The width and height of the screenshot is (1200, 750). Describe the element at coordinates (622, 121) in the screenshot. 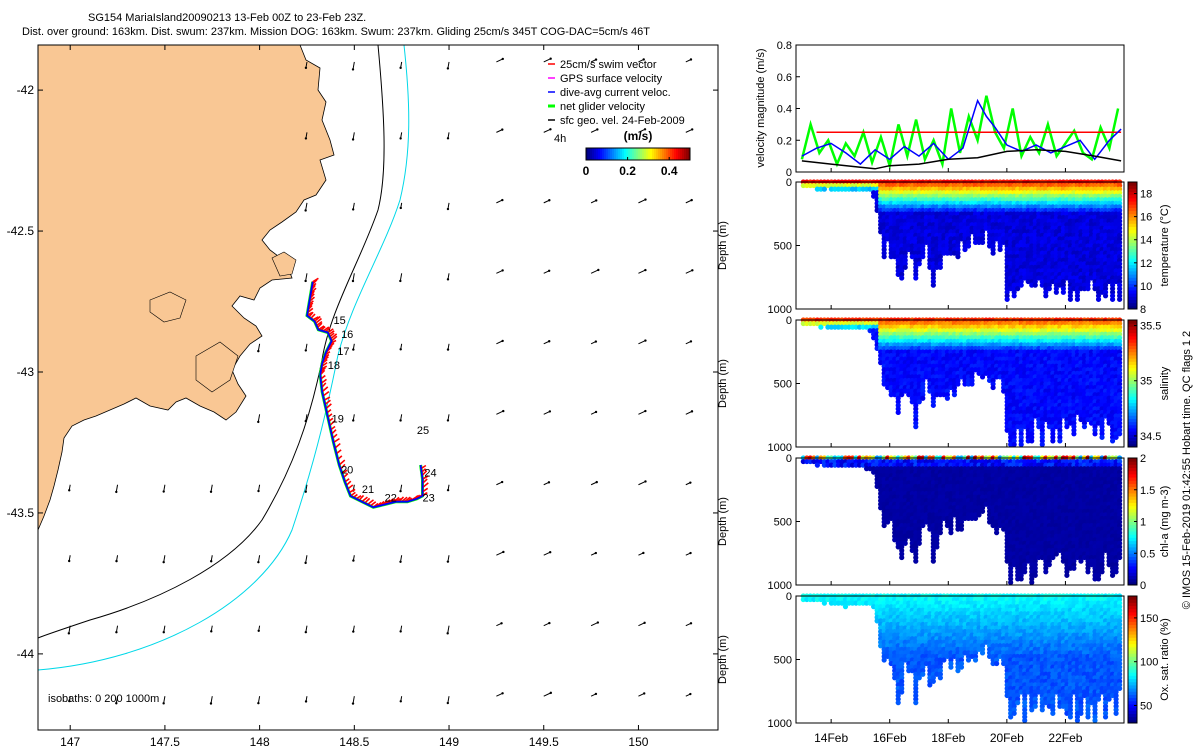

I see `legend-entry: sfc geo. vel. 24-Feb-2009` at that location.